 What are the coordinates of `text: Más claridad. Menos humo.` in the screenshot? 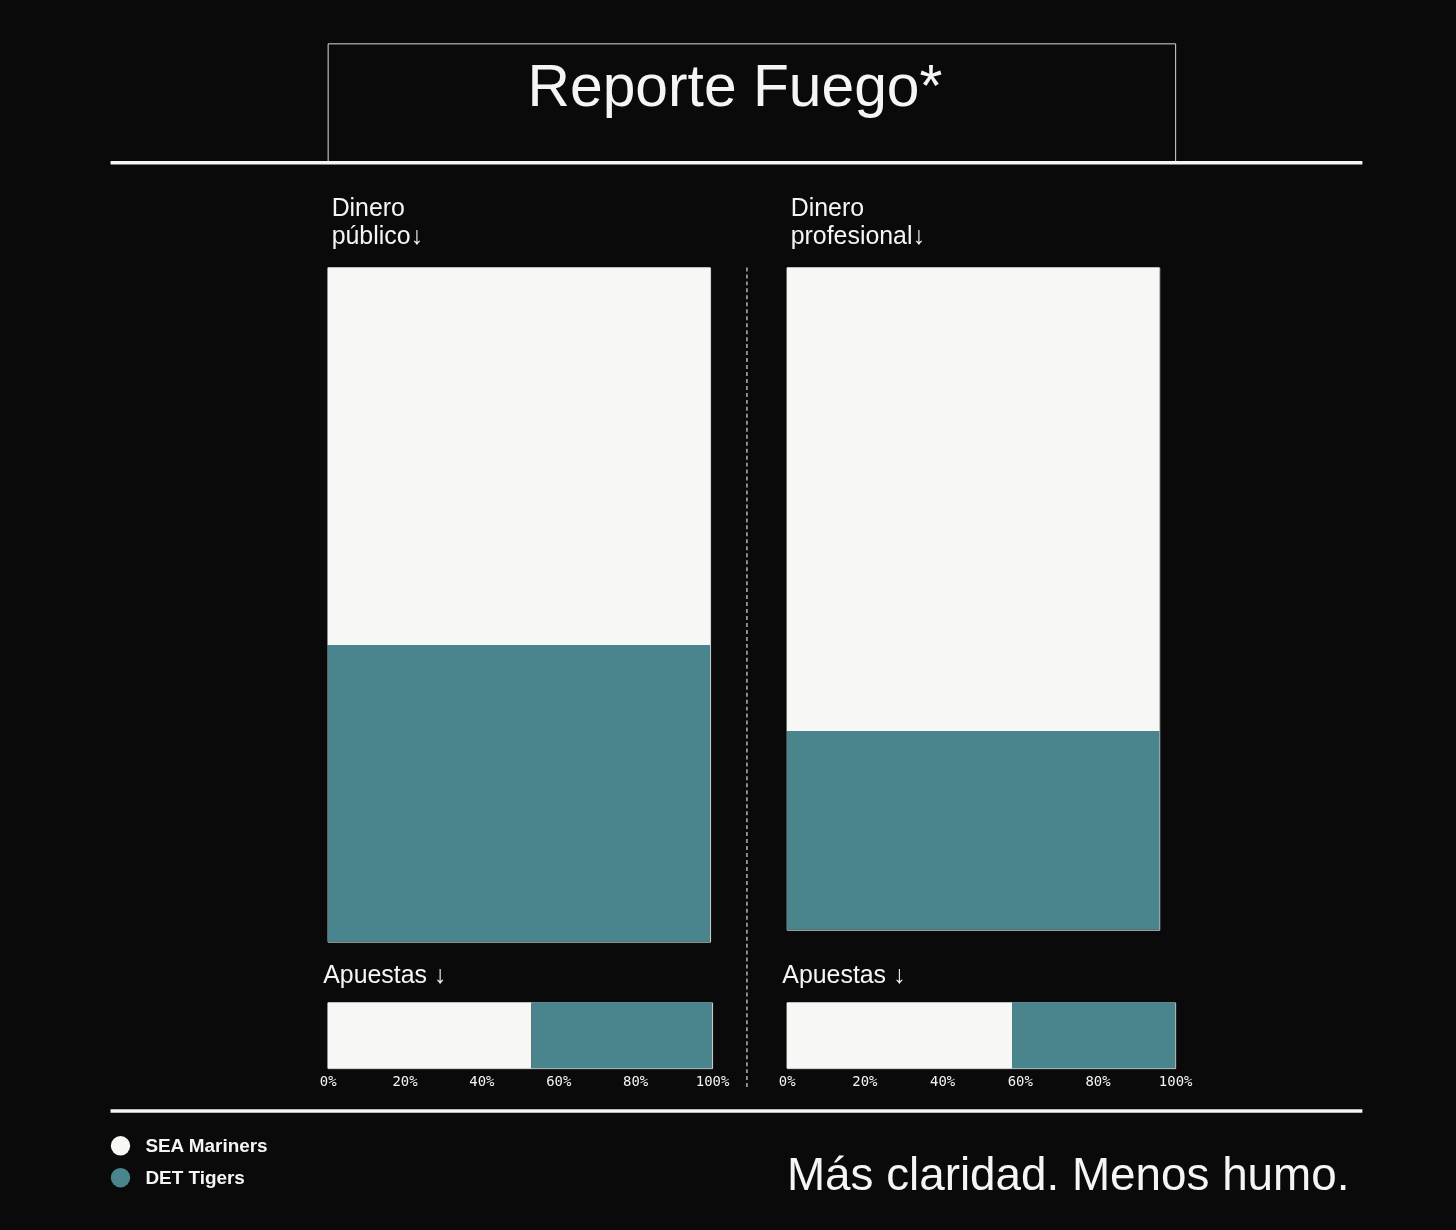 It's located at (1068, 1174).